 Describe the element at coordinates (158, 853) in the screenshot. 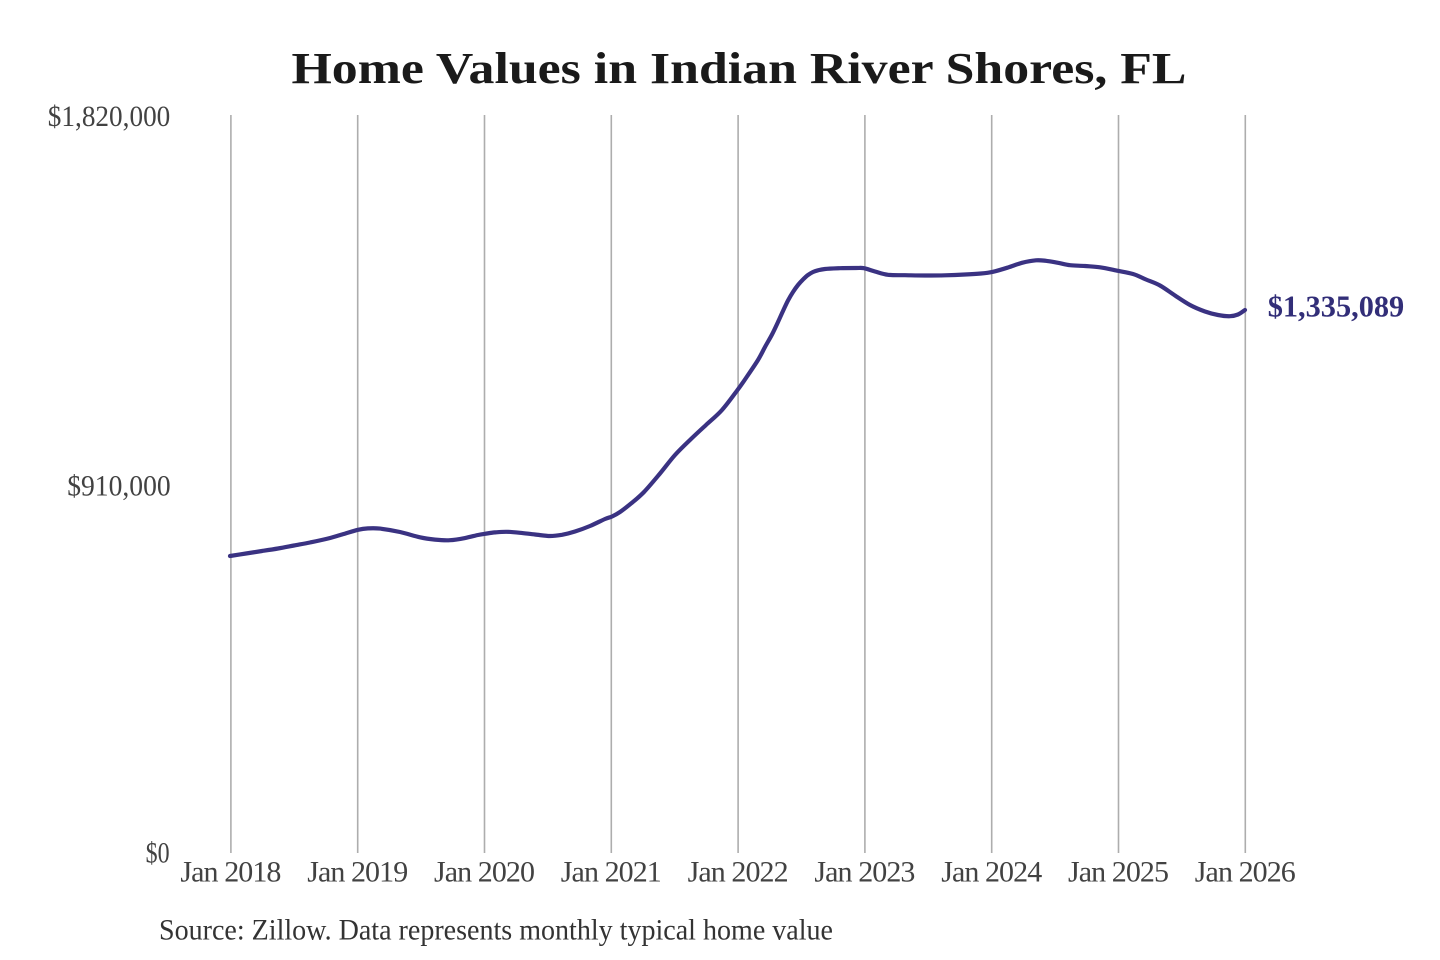

I see `svg-text: $0` at that location.